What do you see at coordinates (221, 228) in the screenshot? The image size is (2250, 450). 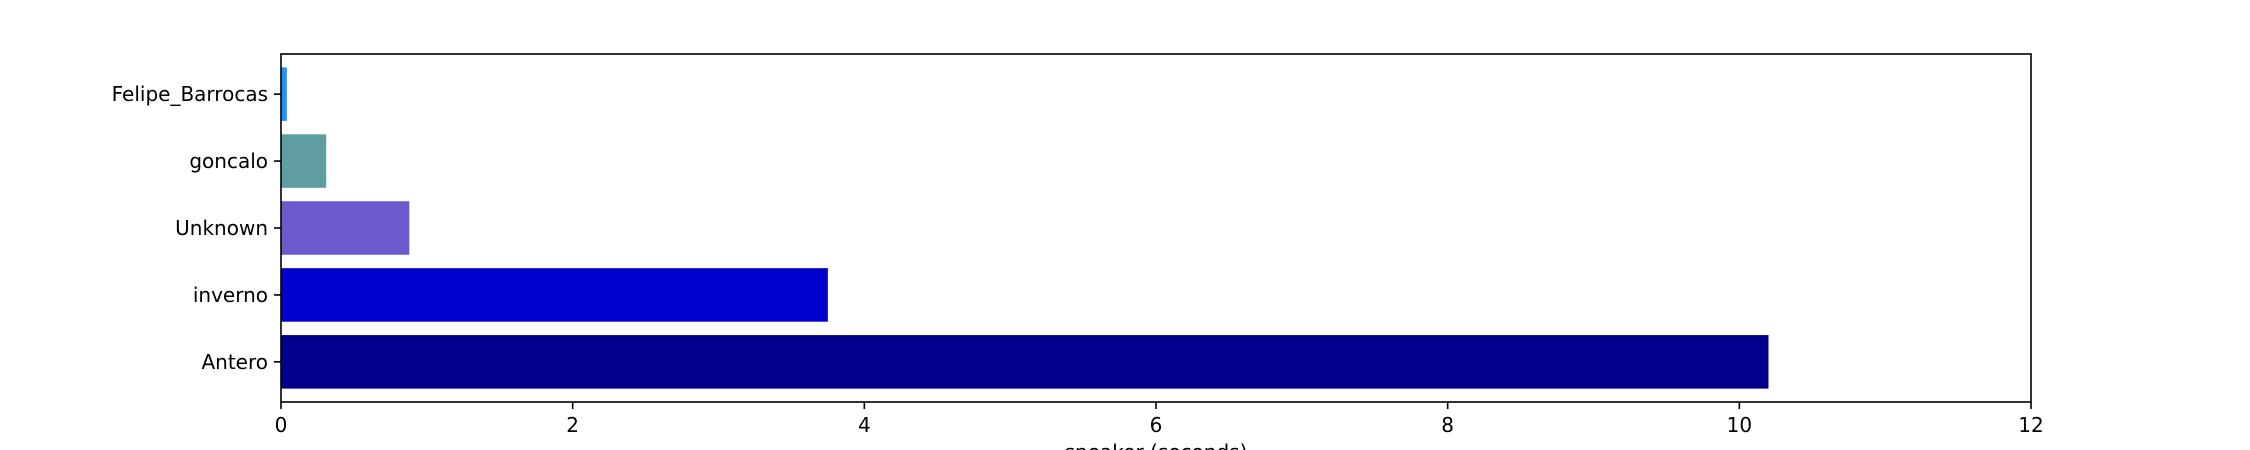 I see `y-tick-label: Unknown` at bounding box center [221, 228].